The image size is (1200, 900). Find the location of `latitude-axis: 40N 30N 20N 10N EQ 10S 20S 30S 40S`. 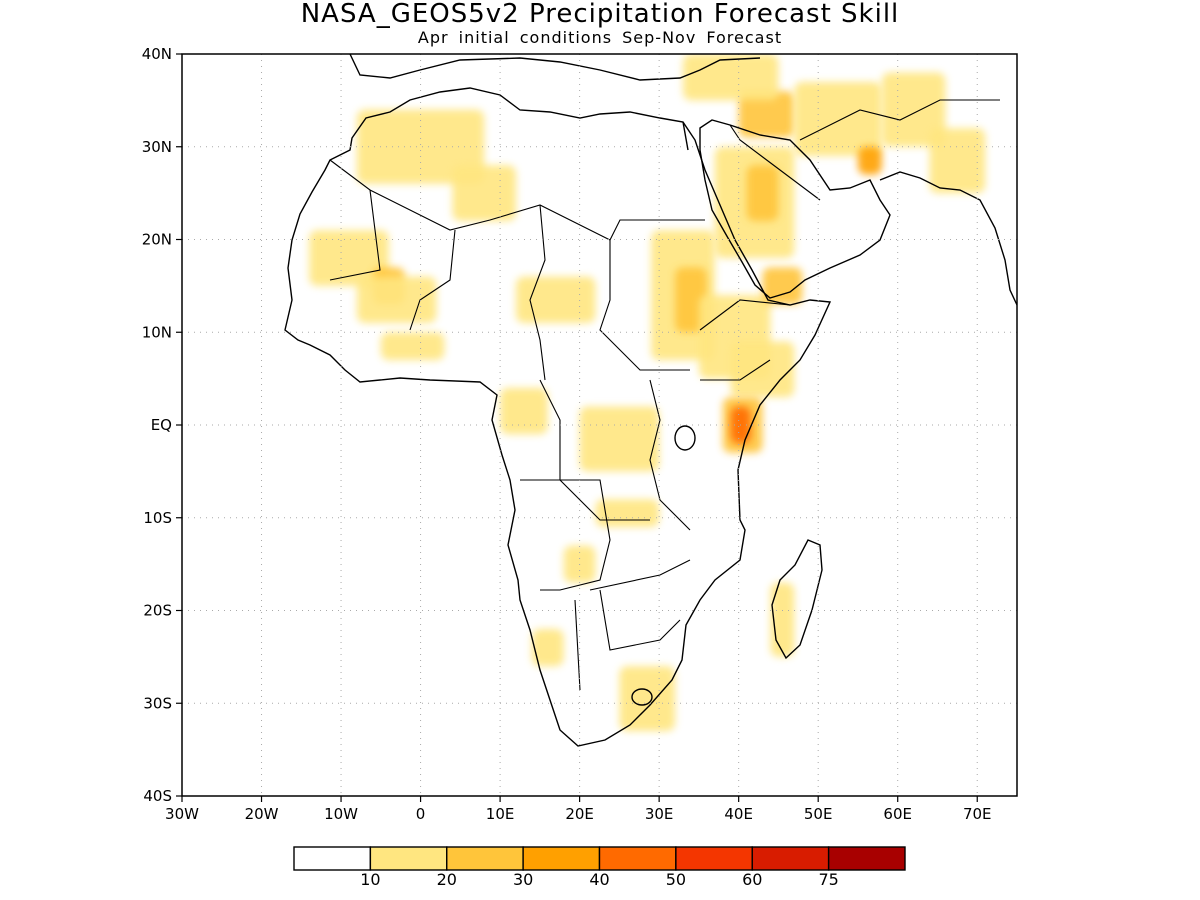

latitude-axis: 40N 30N 20N 10N EQ 10S 20S 30S 40S is located at coordinates (162, 425).